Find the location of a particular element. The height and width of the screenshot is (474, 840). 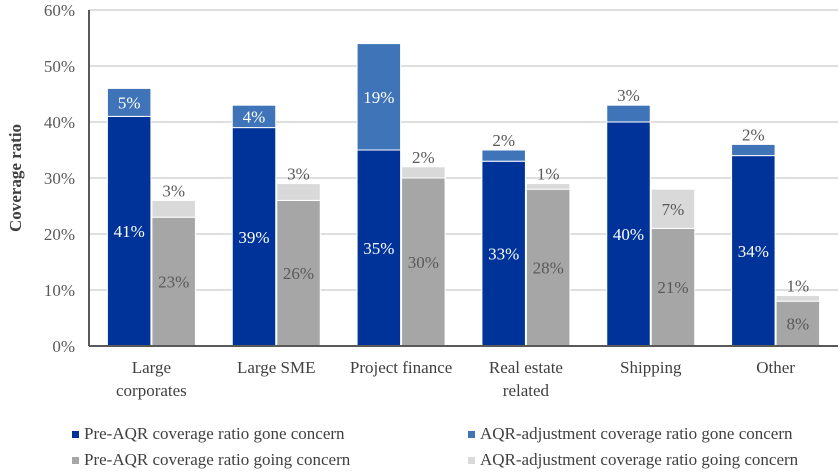

y-tick-label: 60% is located at coordinates (59, 10).